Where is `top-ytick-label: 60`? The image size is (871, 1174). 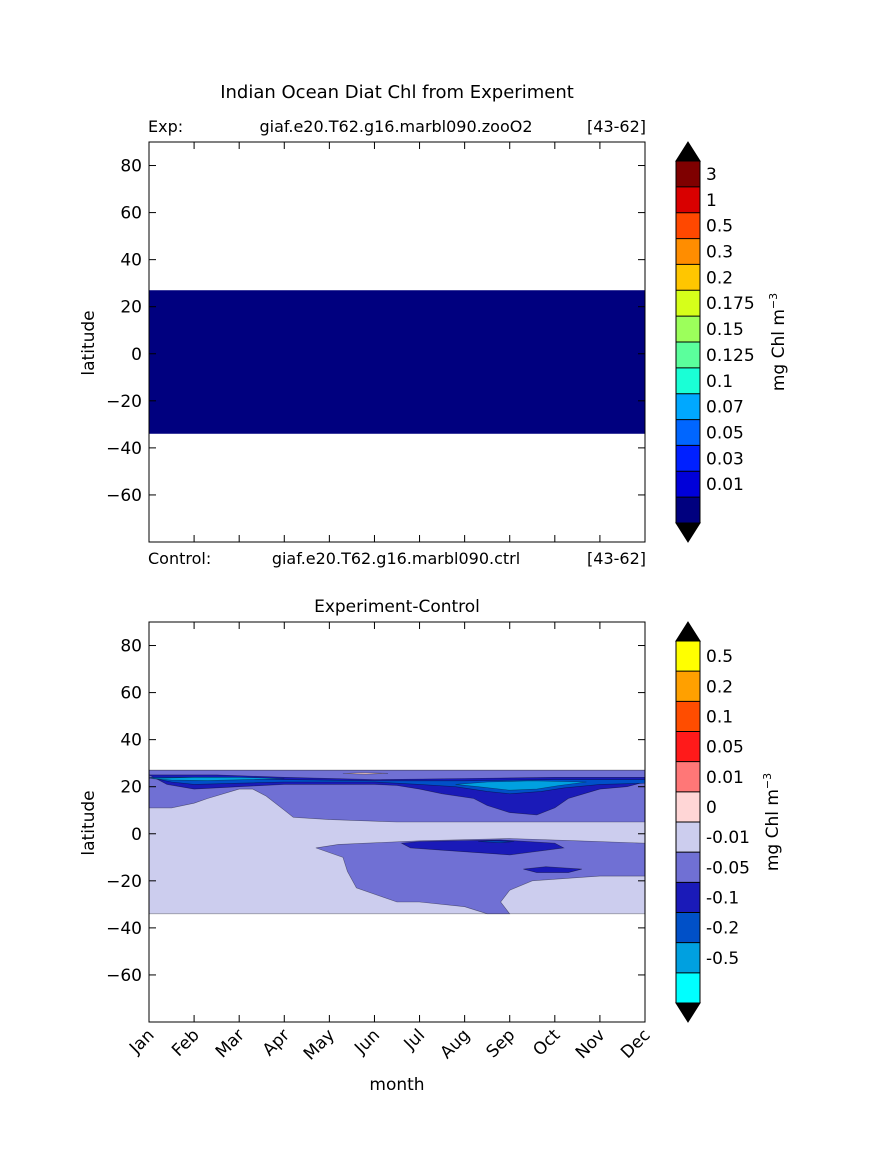
top-ytick-label: 60 is located at coordinates (131, 214).